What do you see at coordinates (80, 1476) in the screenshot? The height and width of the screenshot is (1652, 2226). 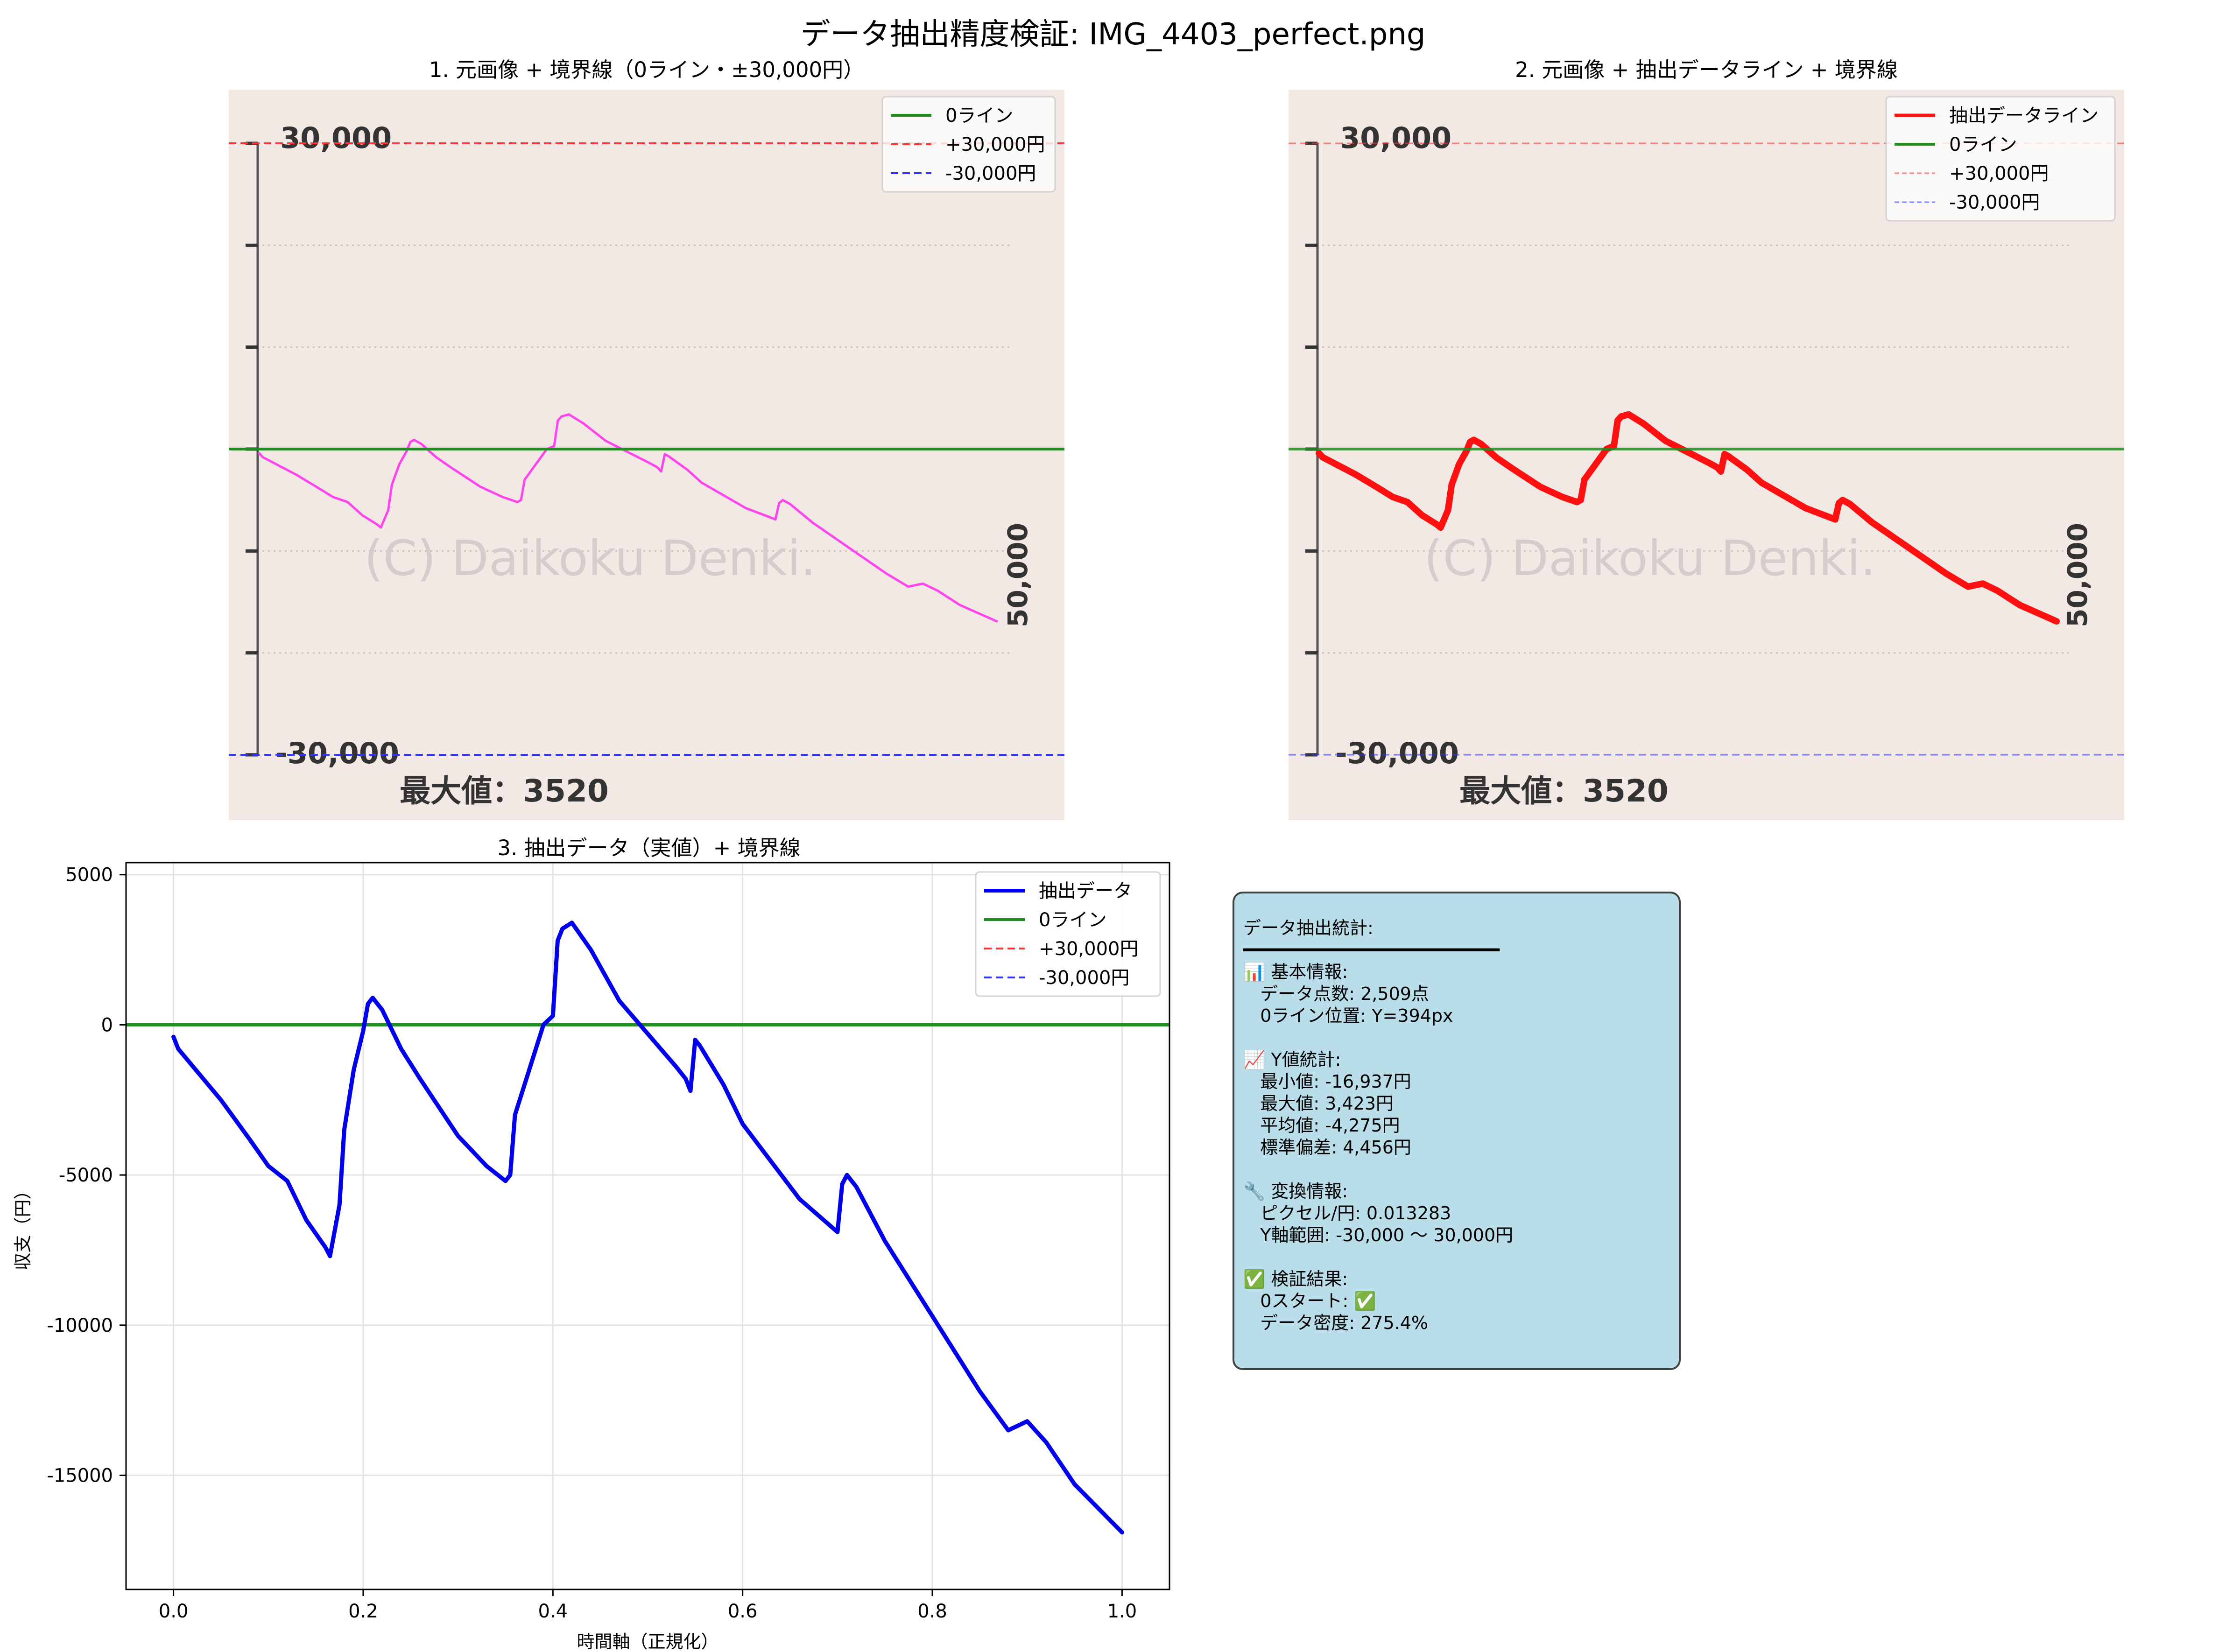 I see `y-tick-label: -15000` at bounding box center [80, 1476].